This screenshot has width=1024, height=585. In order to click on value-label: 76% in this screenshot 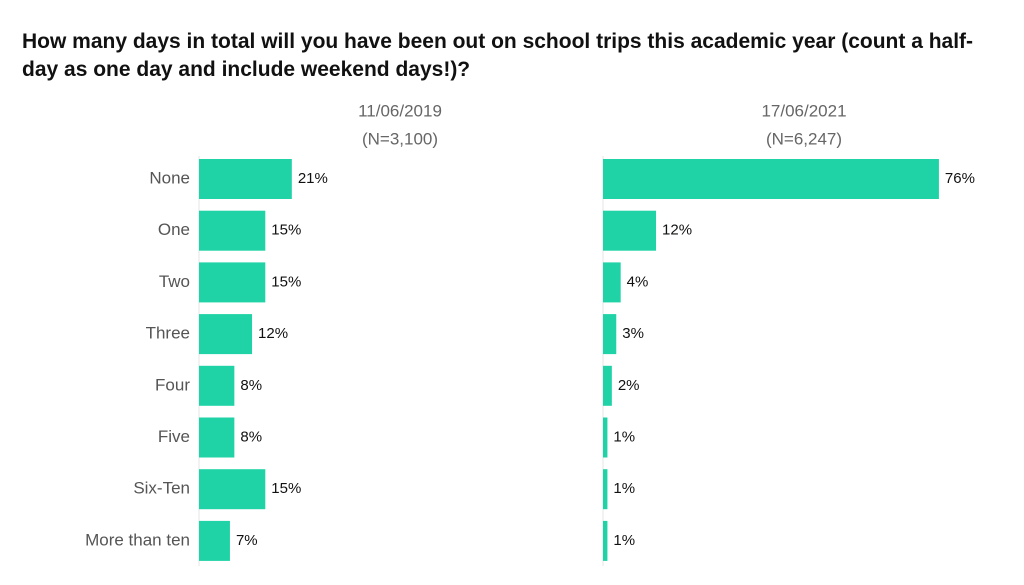, I will do `click(960, 178)`.